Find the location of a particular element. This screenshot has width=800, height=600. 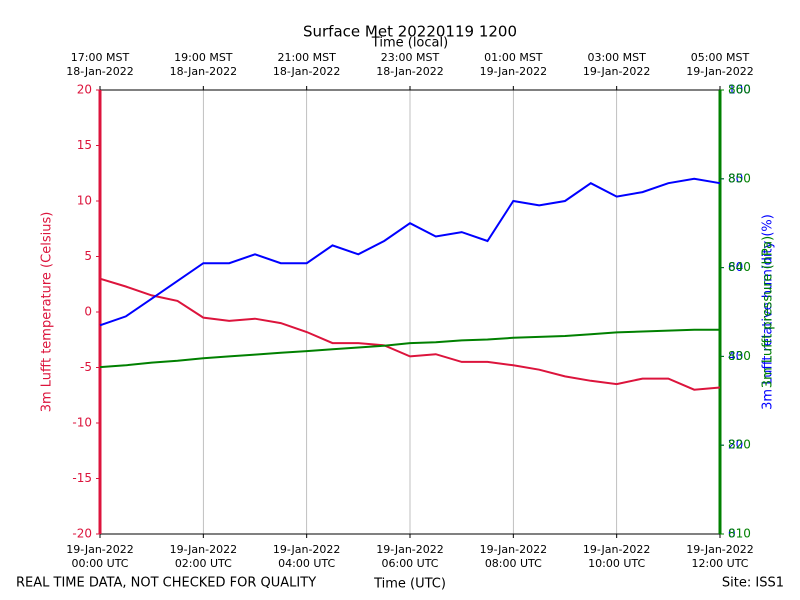

x2-tick-label: 21:00 MST 18-Jan-2022 is located at coordinates (307, 64).